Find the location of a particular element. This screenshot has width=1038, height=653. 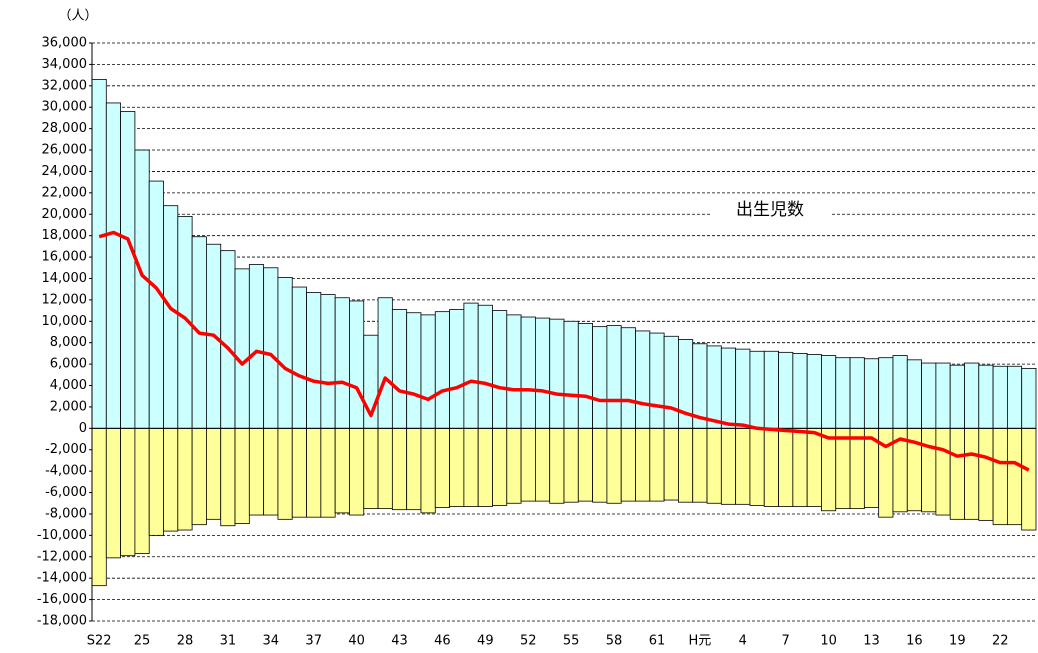

y-tick-label: -2,000 is located at coordinates (66, 449).